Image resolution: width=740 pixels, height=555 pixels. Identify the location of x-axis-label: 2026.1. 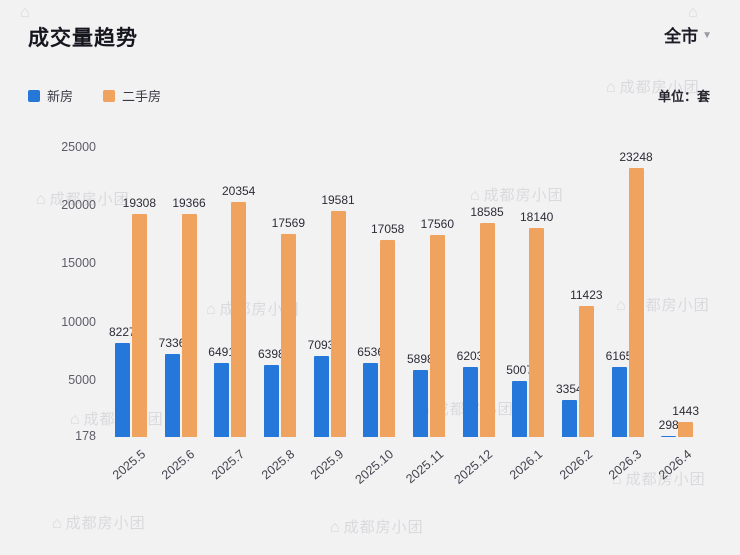
(526, 465).